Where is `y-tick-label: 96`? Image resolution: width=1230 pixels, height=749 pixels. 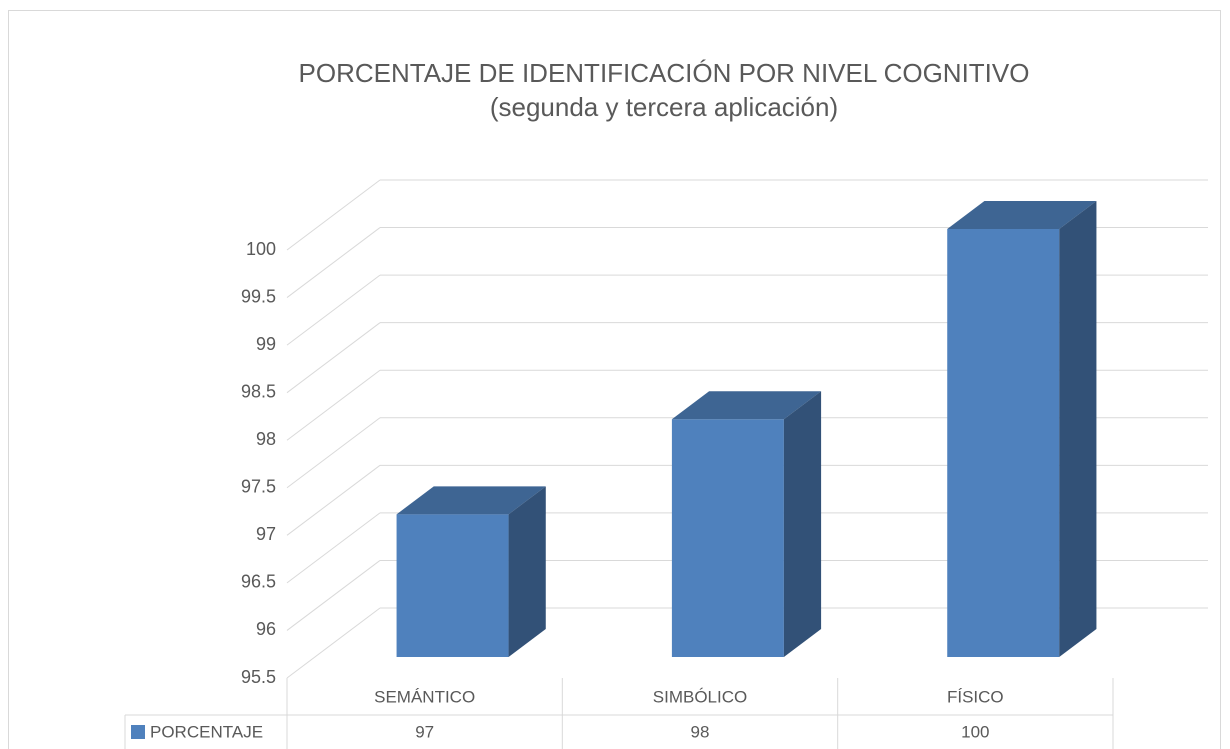 y-tick-label: 96 is located at coordinates (266, 629).